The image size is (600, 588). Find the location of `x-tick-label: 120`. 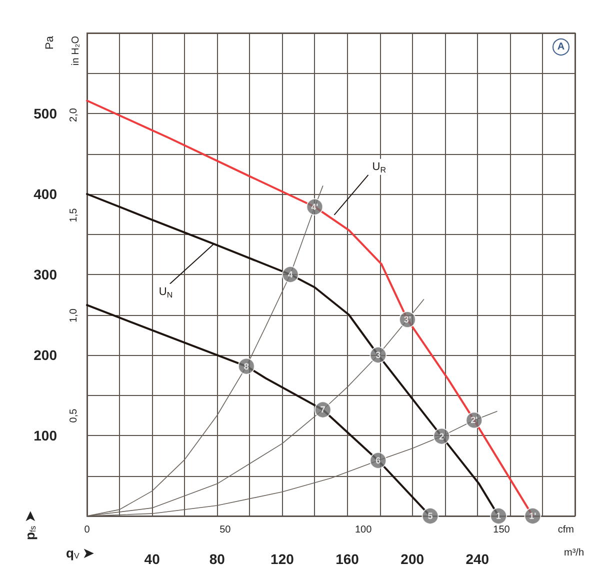

x-tick-label: 120 is located at coordinates (282, 559).